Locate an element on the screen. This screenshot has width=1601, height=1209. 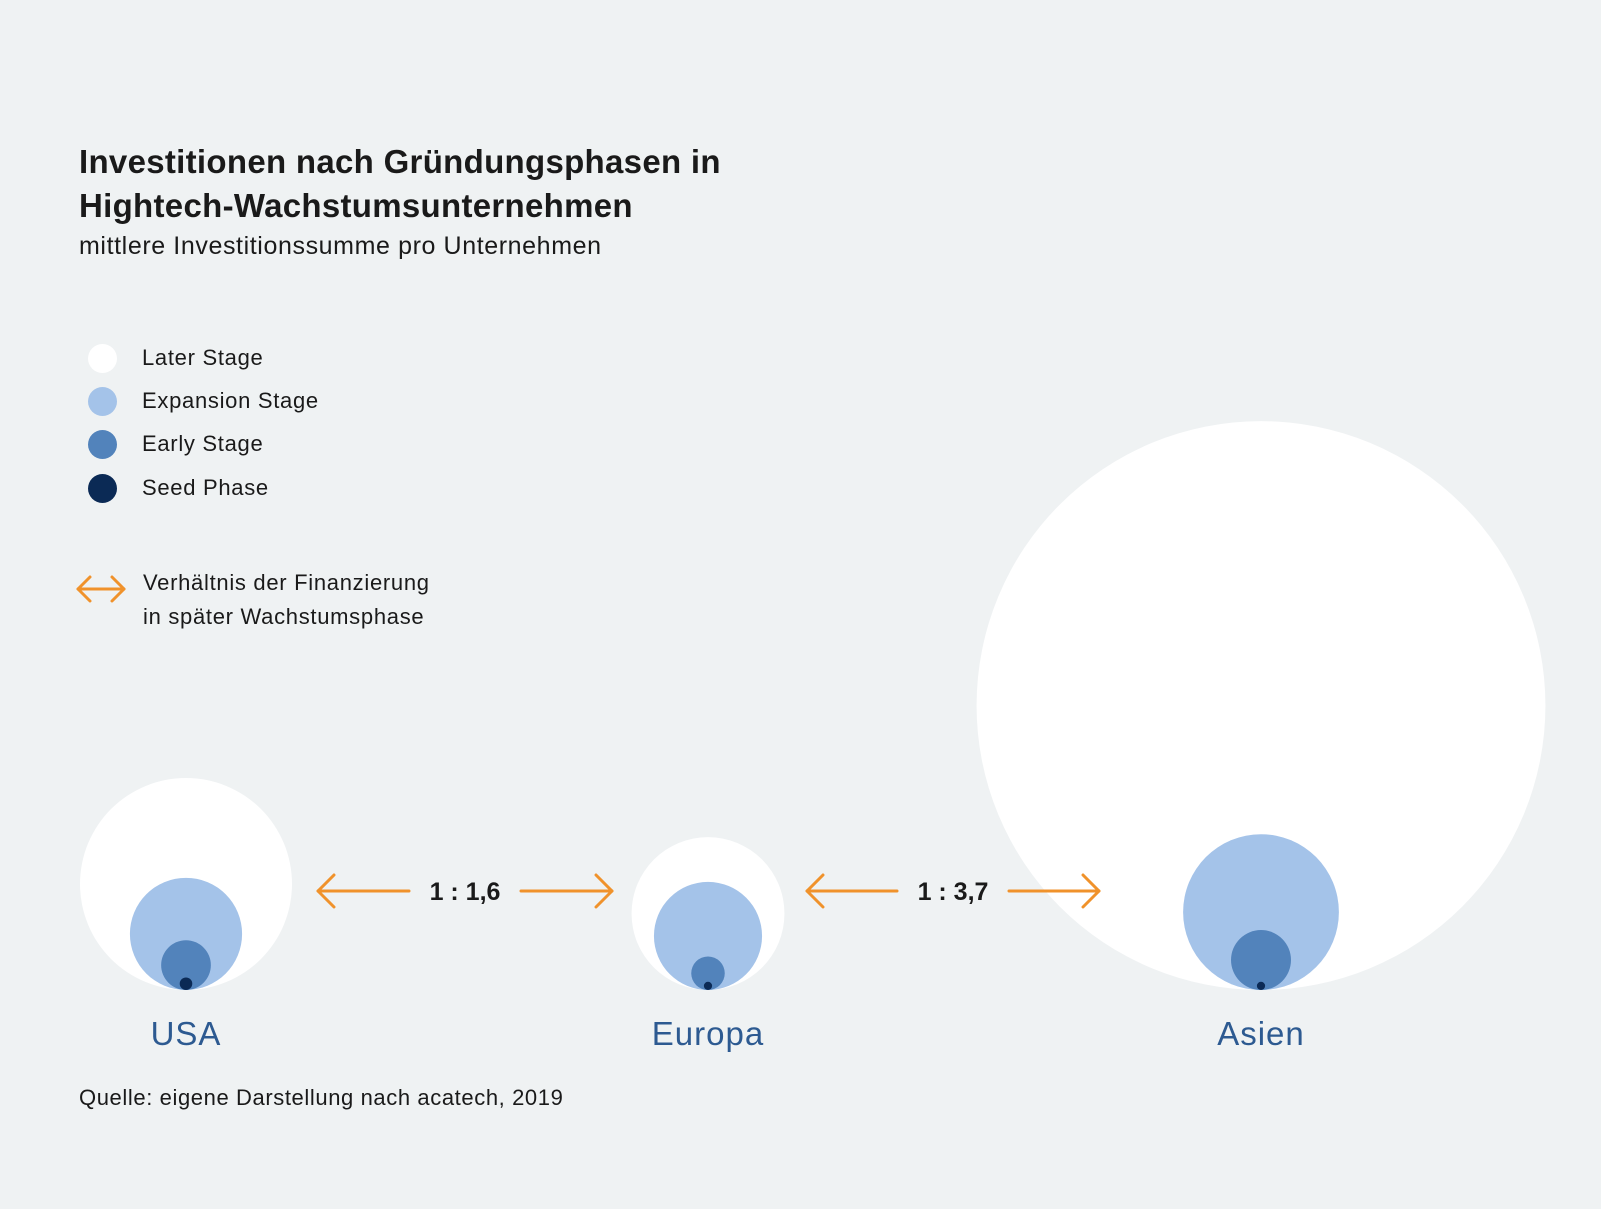
asien-early-stage-bubble is located at coordinates (1261, 960).